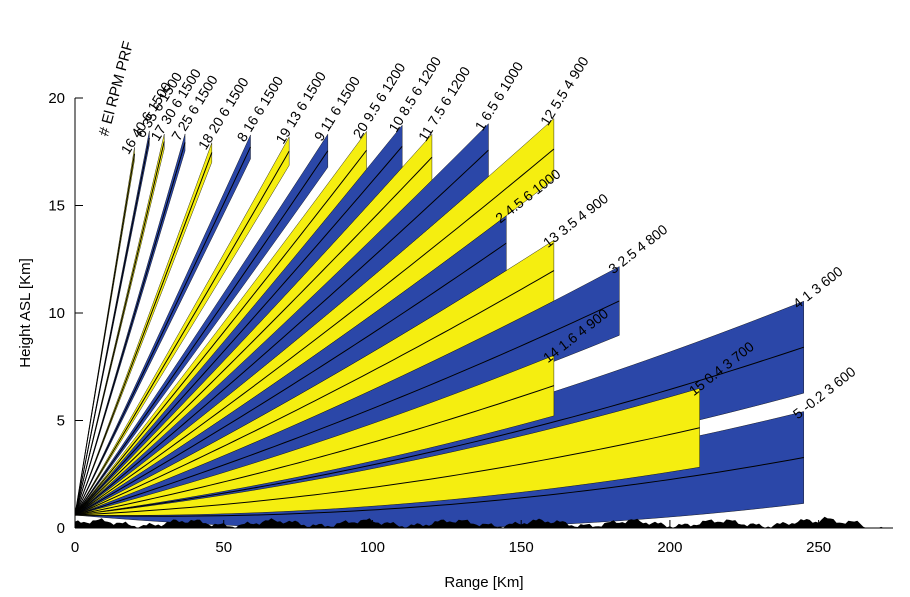 This screenshot has height=597, width=910. What do you see at coordinates (818, 547) in the screenshot?
I see `x-tick-label-250: 250` at bounding box center [818, 547].